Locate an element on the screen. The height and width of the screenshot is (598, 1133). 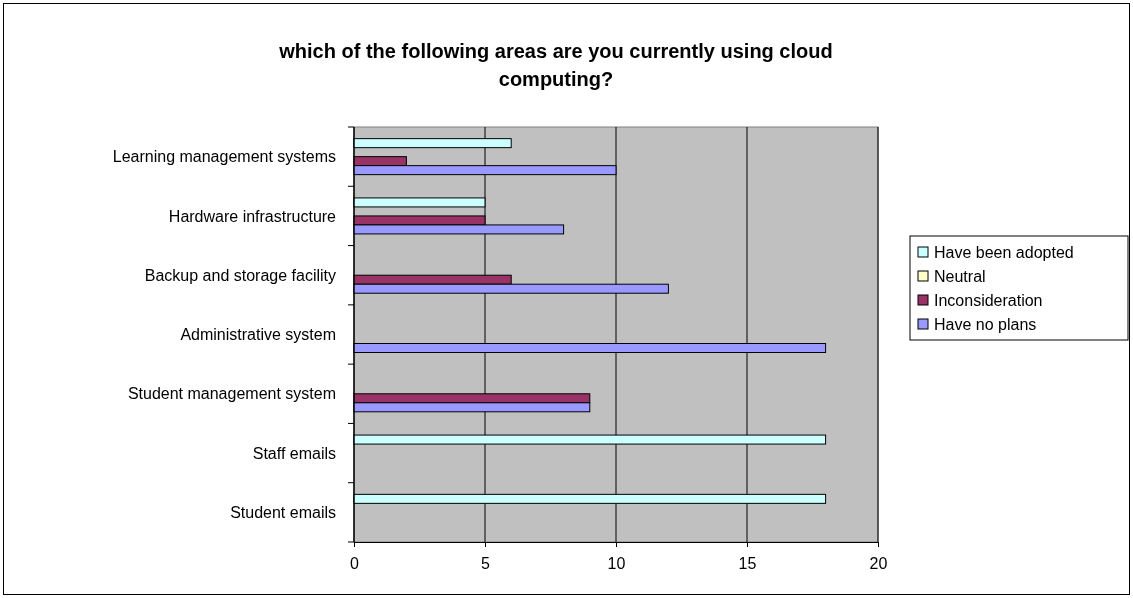
y-tick-label: Staff emails is located at coordinates (294, 453).